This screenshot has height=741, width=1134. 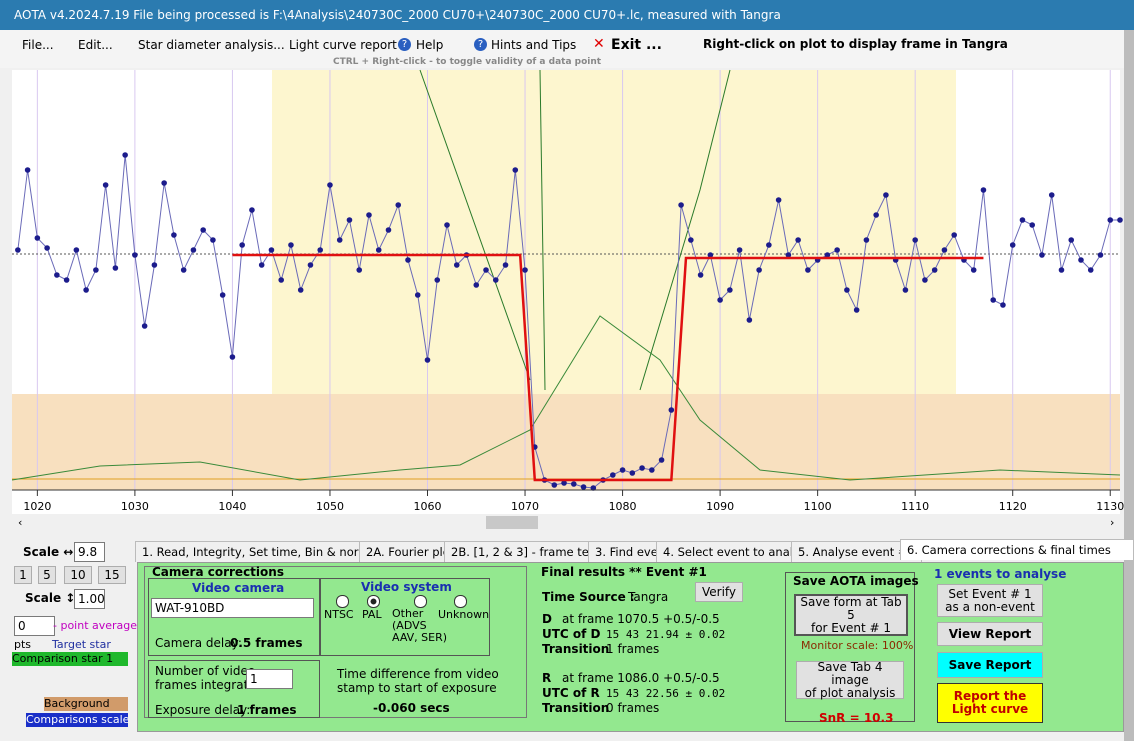 What do you see at coordinates (47, 575) in the screenshot?
I see `scale-button: 5` at bounding box center [47, 575].